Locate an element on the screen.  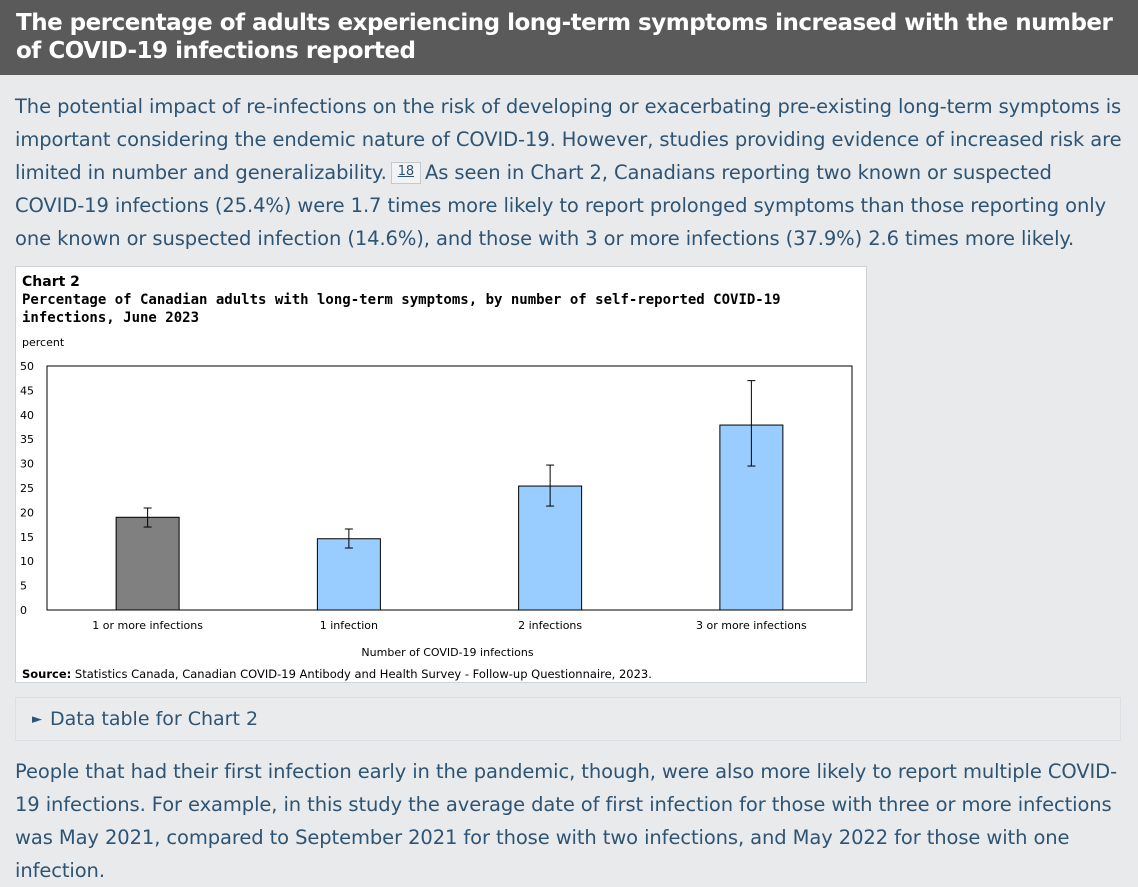
y-tick-label: 10 is located at coordinates (27, 561).